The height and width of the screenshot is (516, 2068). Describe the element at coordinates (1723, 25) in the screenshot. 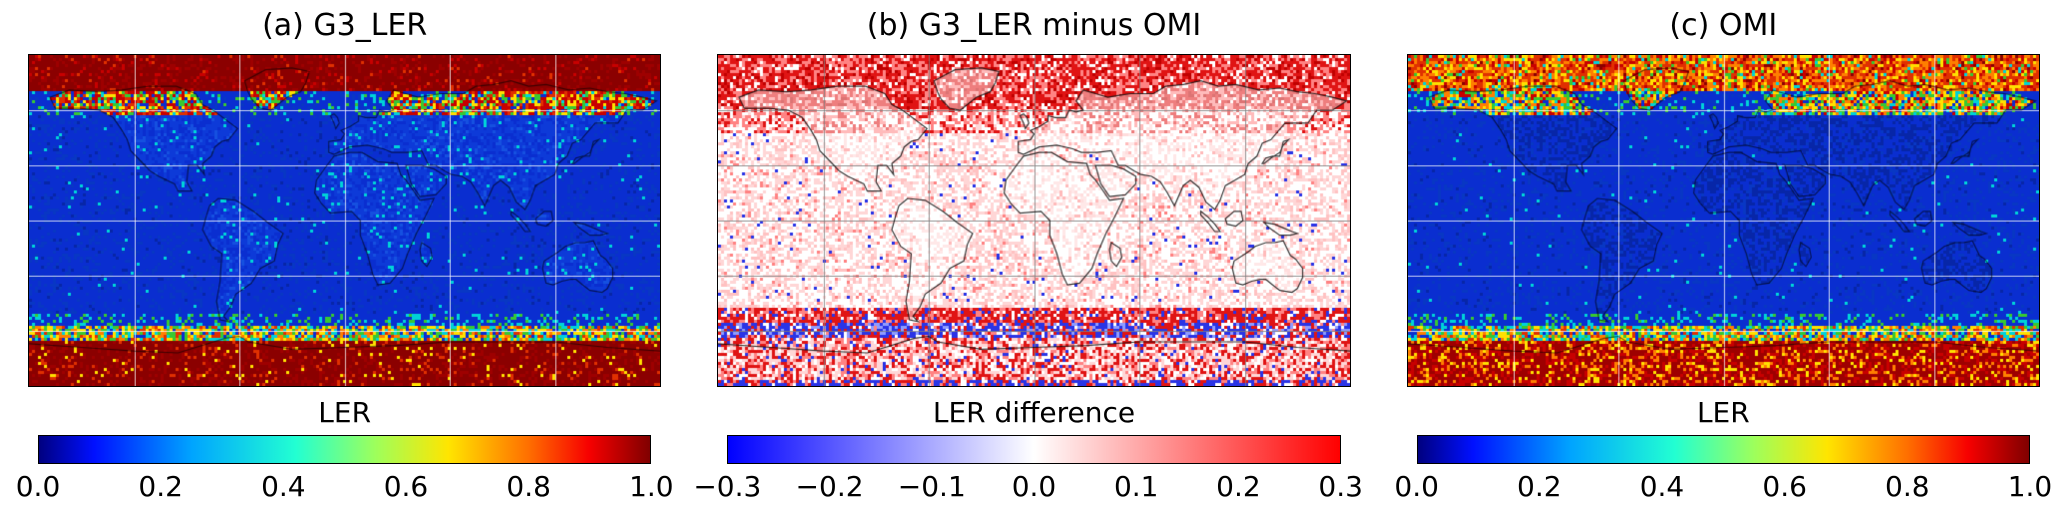

I see `panel-c-title: (c) OMI` at that location.